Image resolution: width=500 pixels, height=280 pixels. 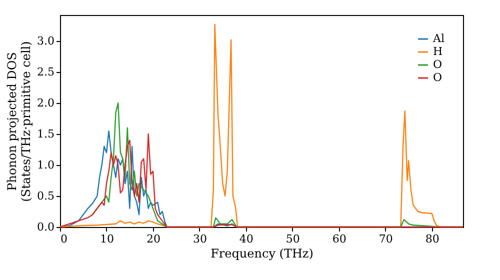 What do you see at coordinates (199, 239) in the screenshot?
I see `x-tick-label: 30` at bounding box center [199, 239].